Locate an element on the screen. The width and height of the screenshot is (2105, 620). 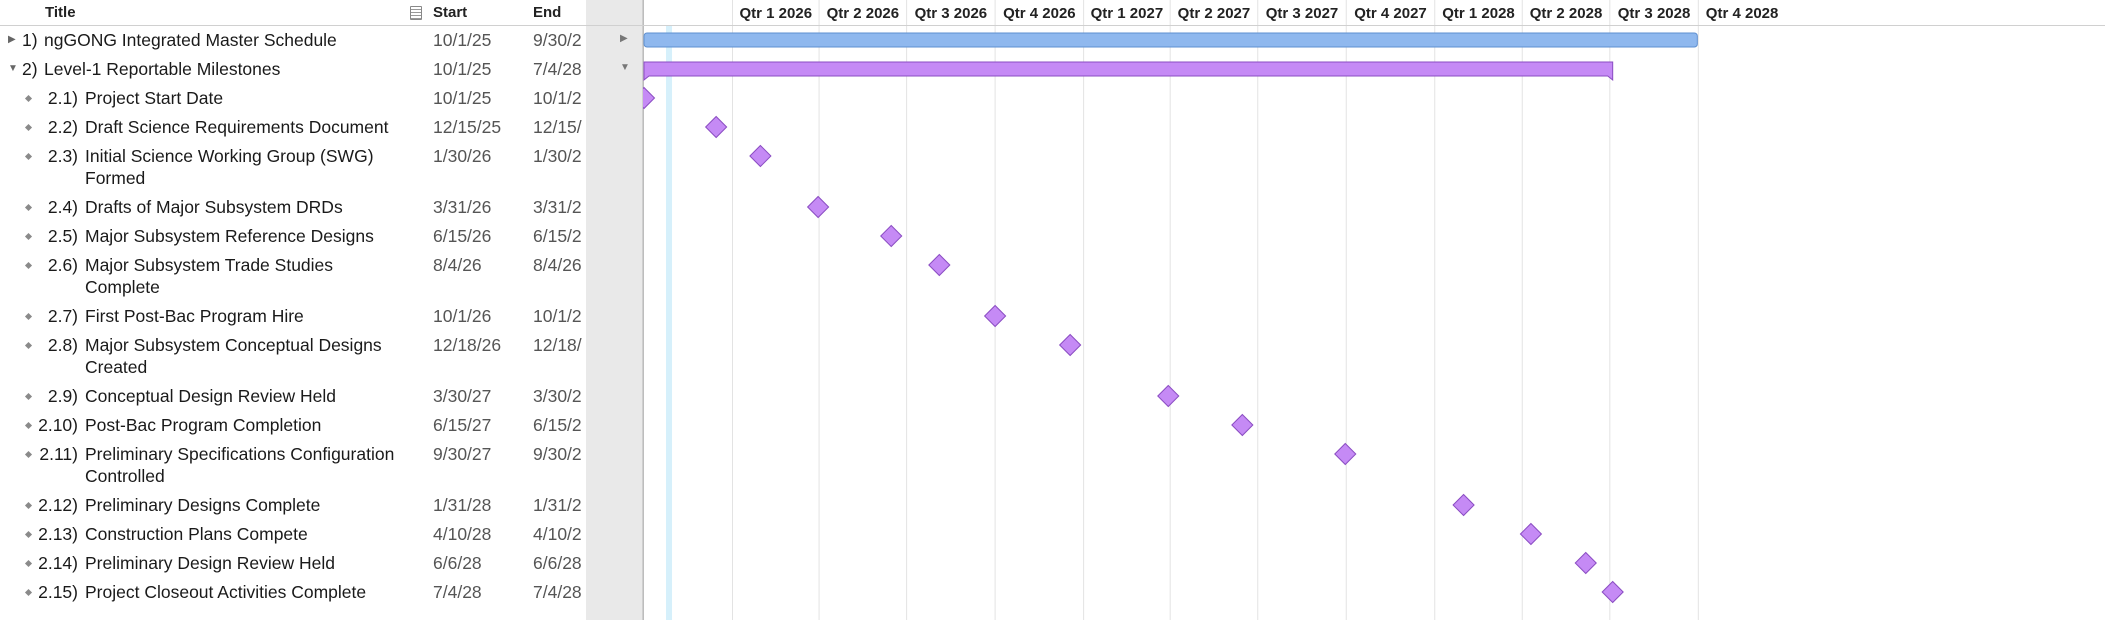
task-title: Project Closeout Activities Complete is located at coordinates (226, 592).